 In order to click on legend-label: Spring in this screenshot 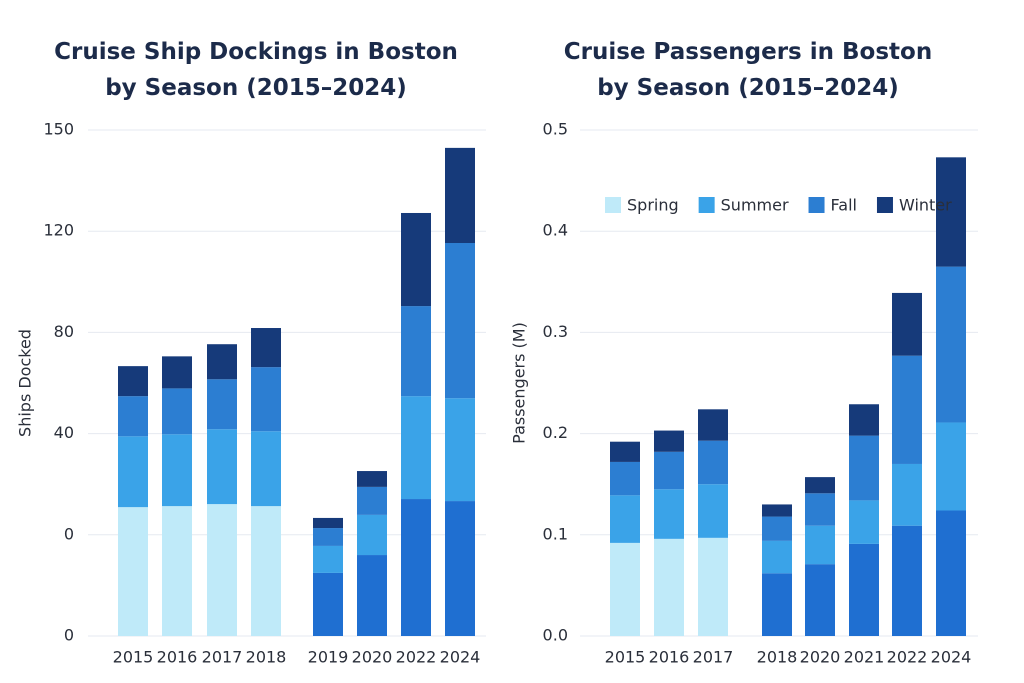, I will do `click(653, 205)`.